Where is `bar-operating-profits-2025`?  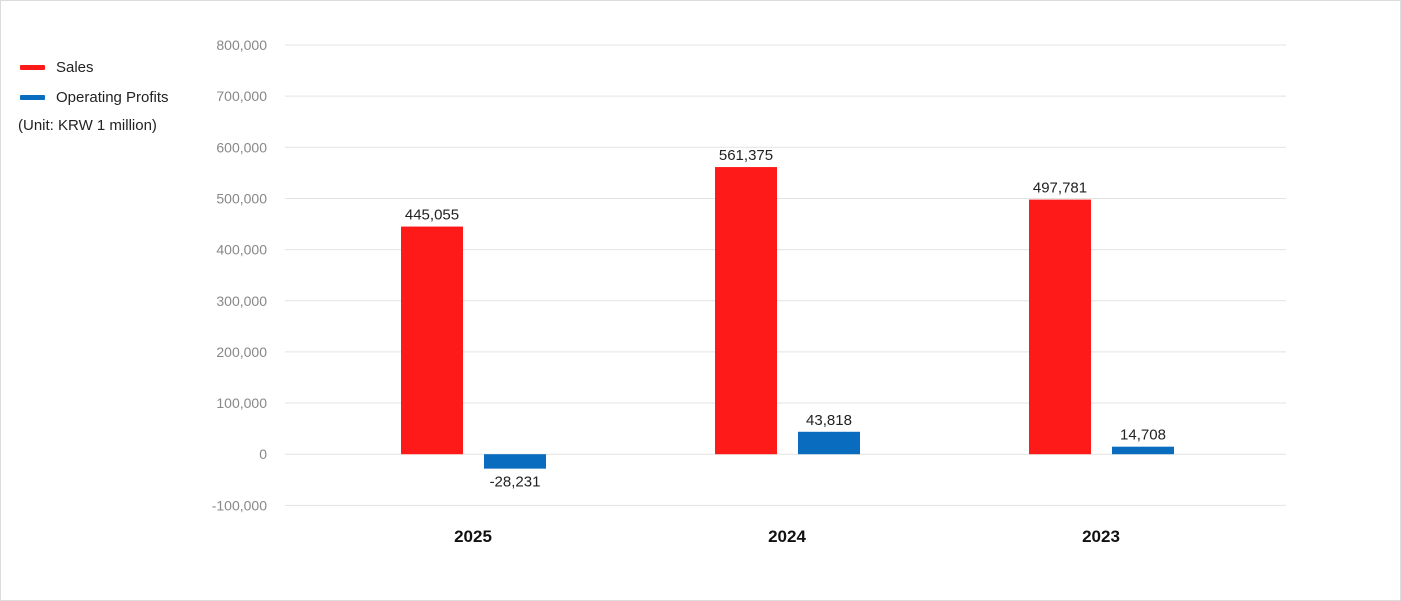 bar-operating-profits-2025 is located at coordinates (515, 461).